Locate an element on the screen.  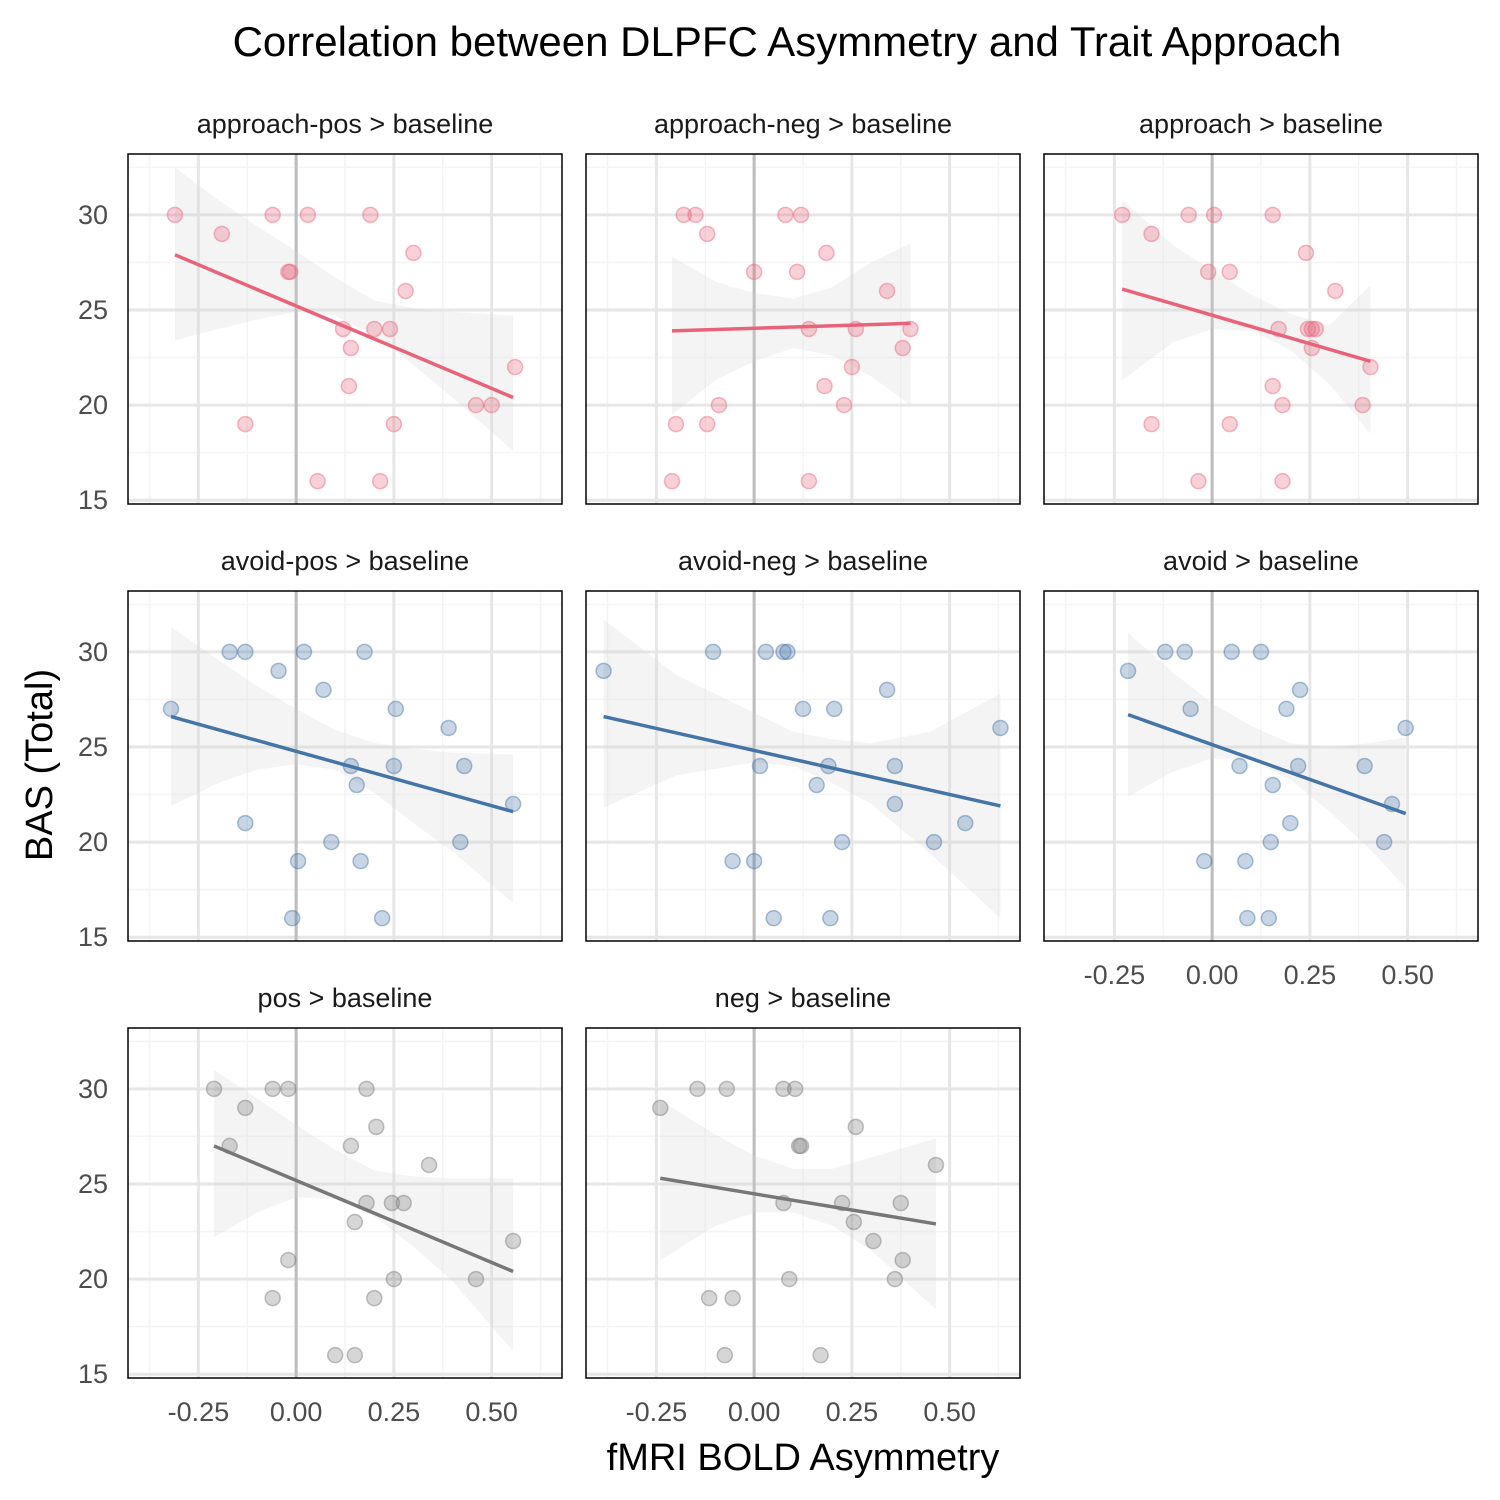
panel: approach-neg > baseline is located at coordinates (803, 307).